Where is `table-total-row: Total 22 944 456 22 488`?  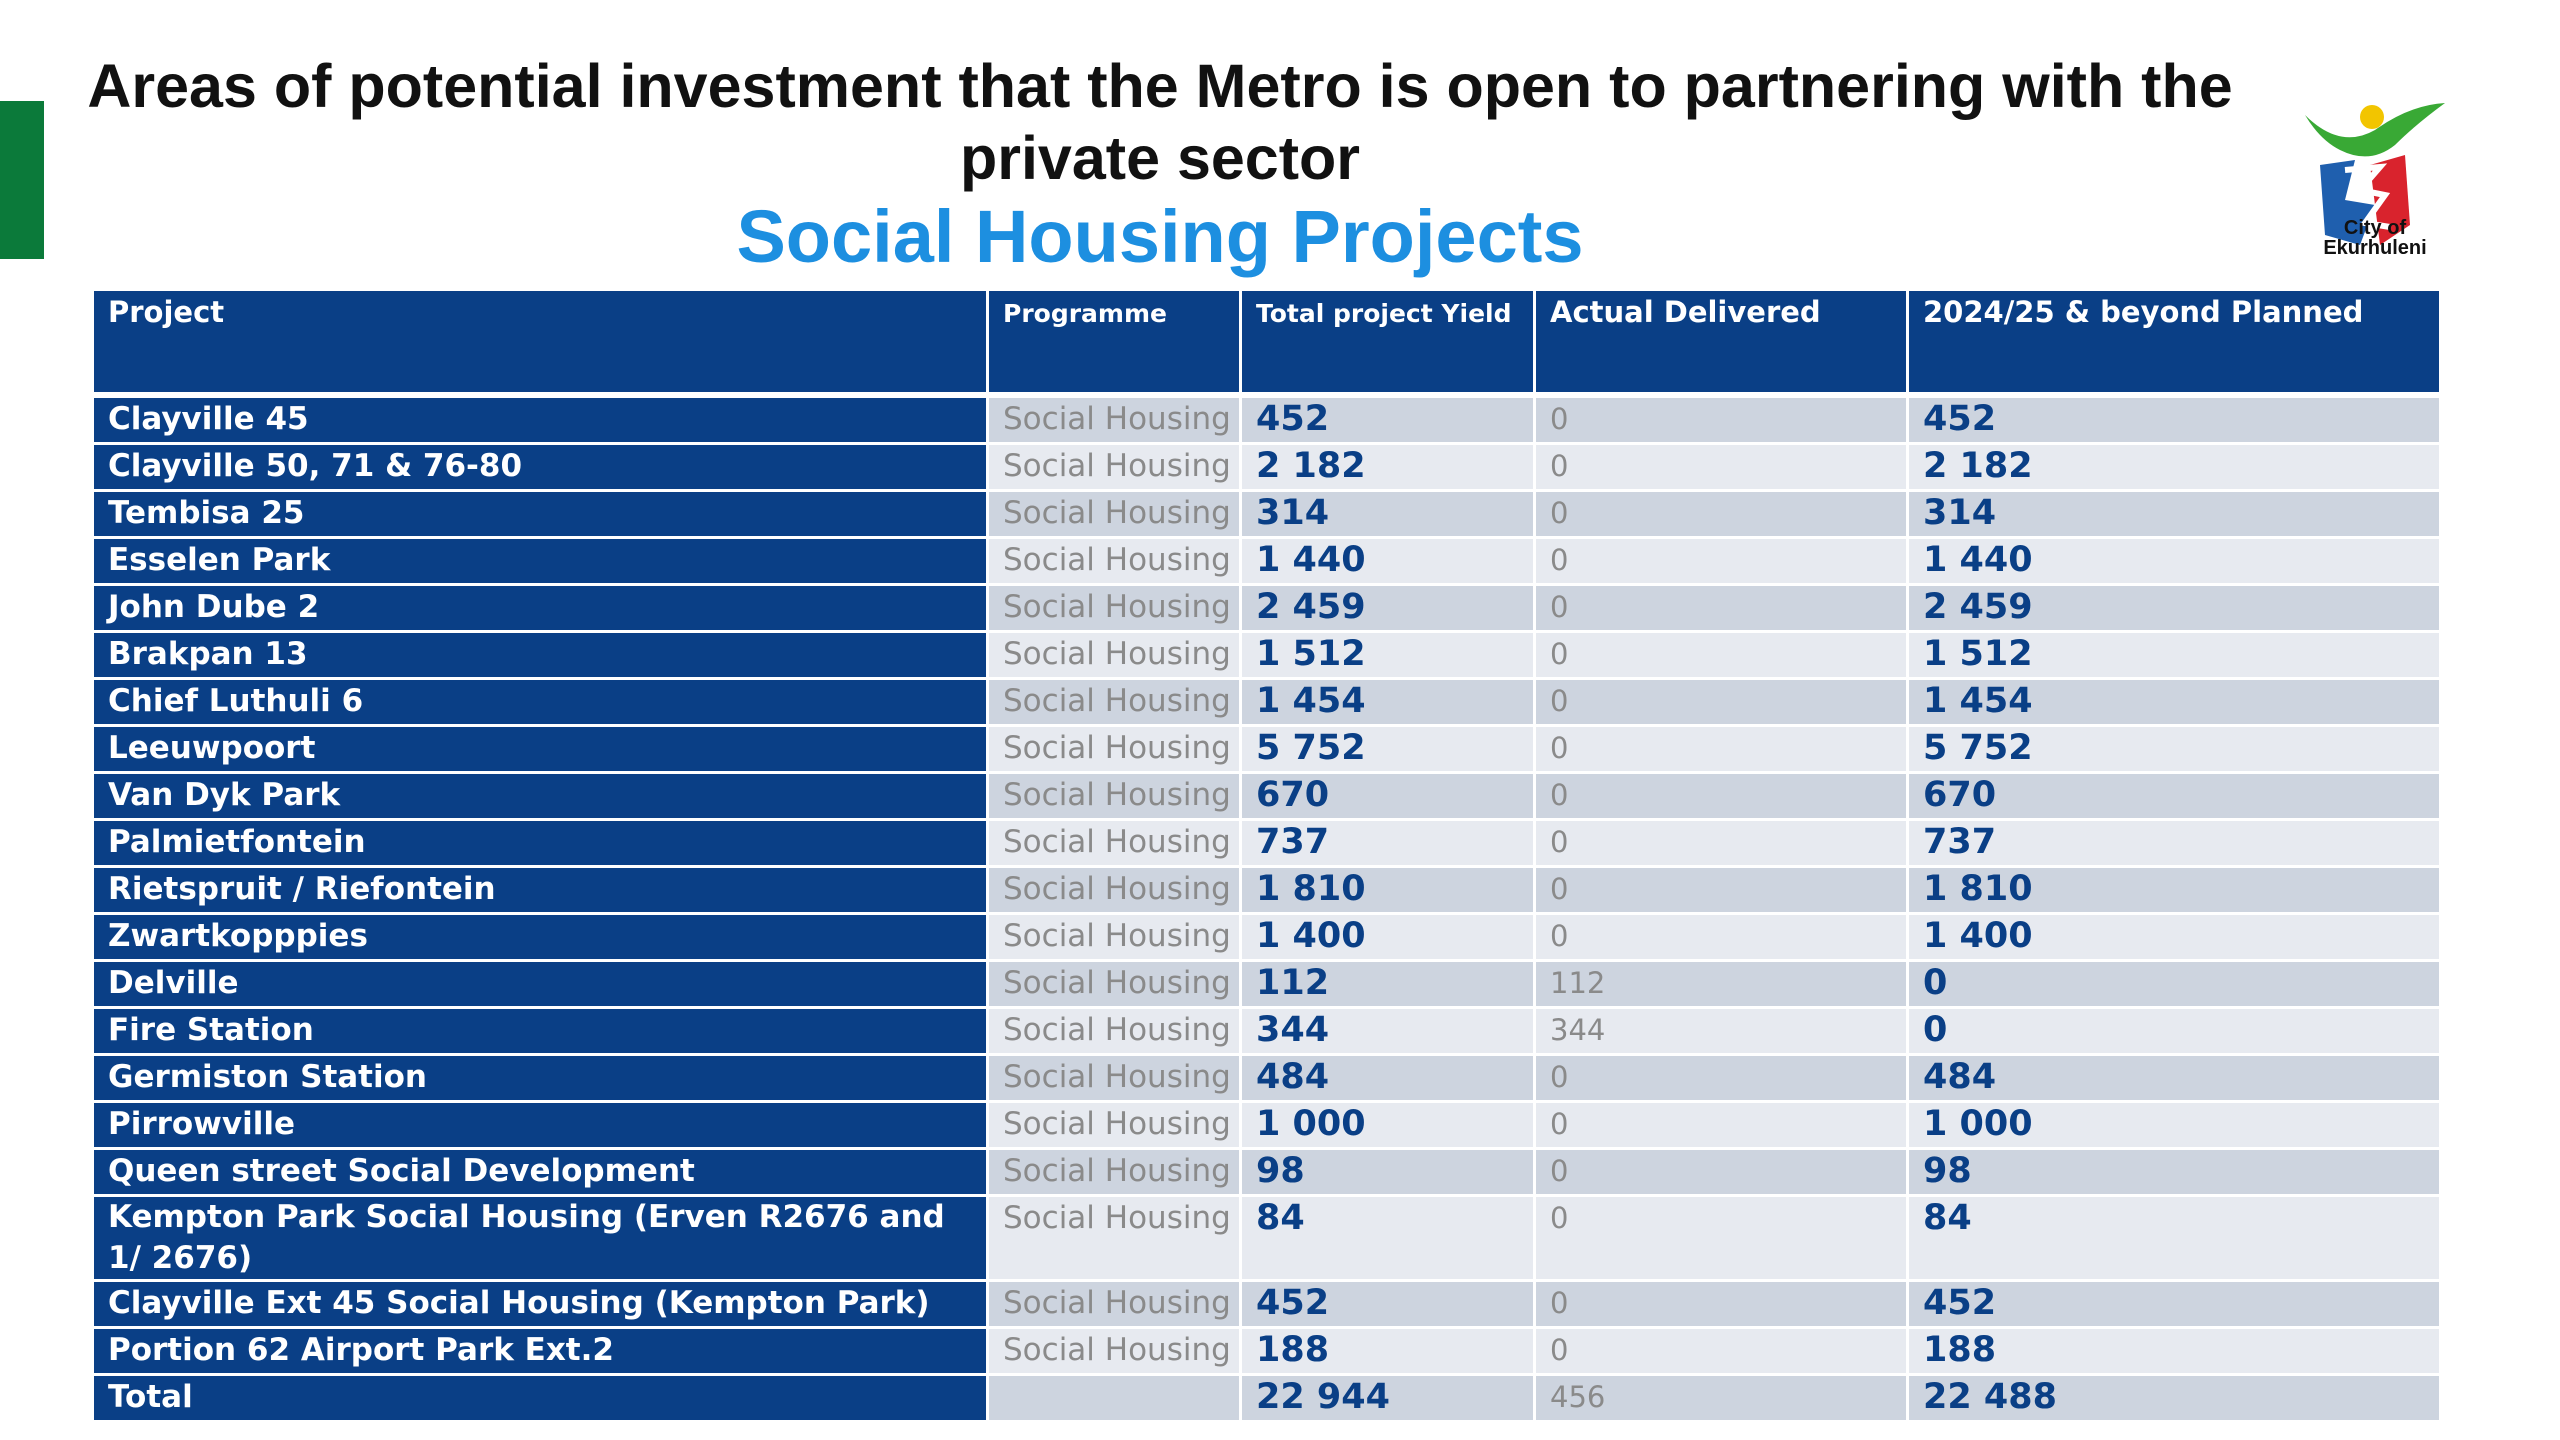
table-total-row: Total 22 944 456 22 488 is located at coordinates (1266, 1399).